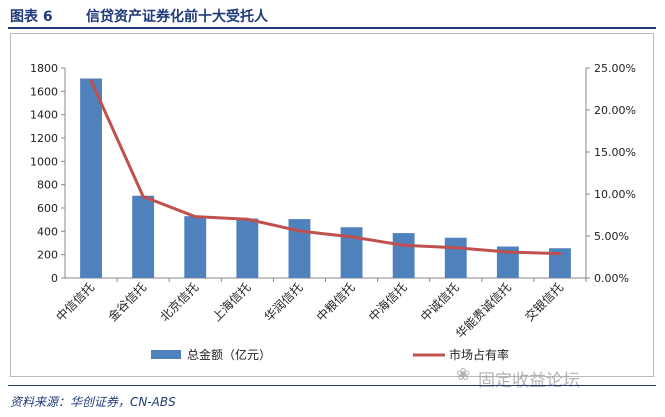 This screenshot has width=665, height=417. I want to click on figure-title: 信贷资产证券化前十大受托人, so click(177, 17).